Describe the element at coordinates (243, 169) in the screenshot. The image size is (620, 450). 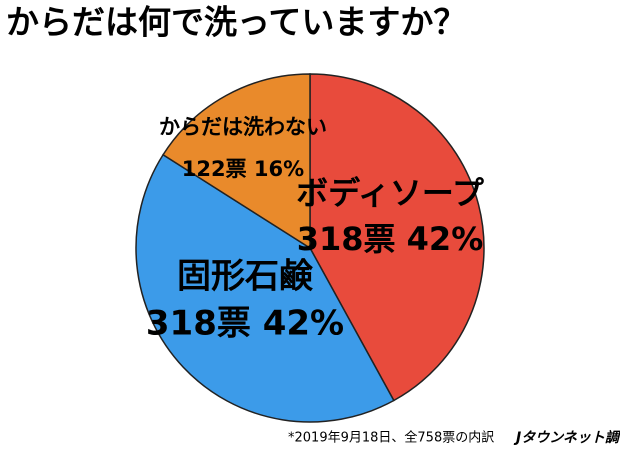
I see `slice-value-label: 122票 16%` at that location.